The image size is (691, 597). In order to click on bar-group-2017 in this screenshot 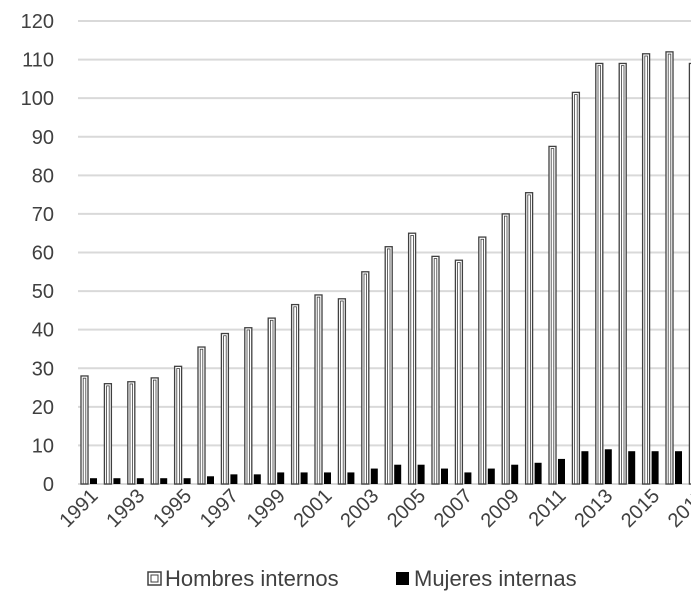, I will do `click(689, 273)`.